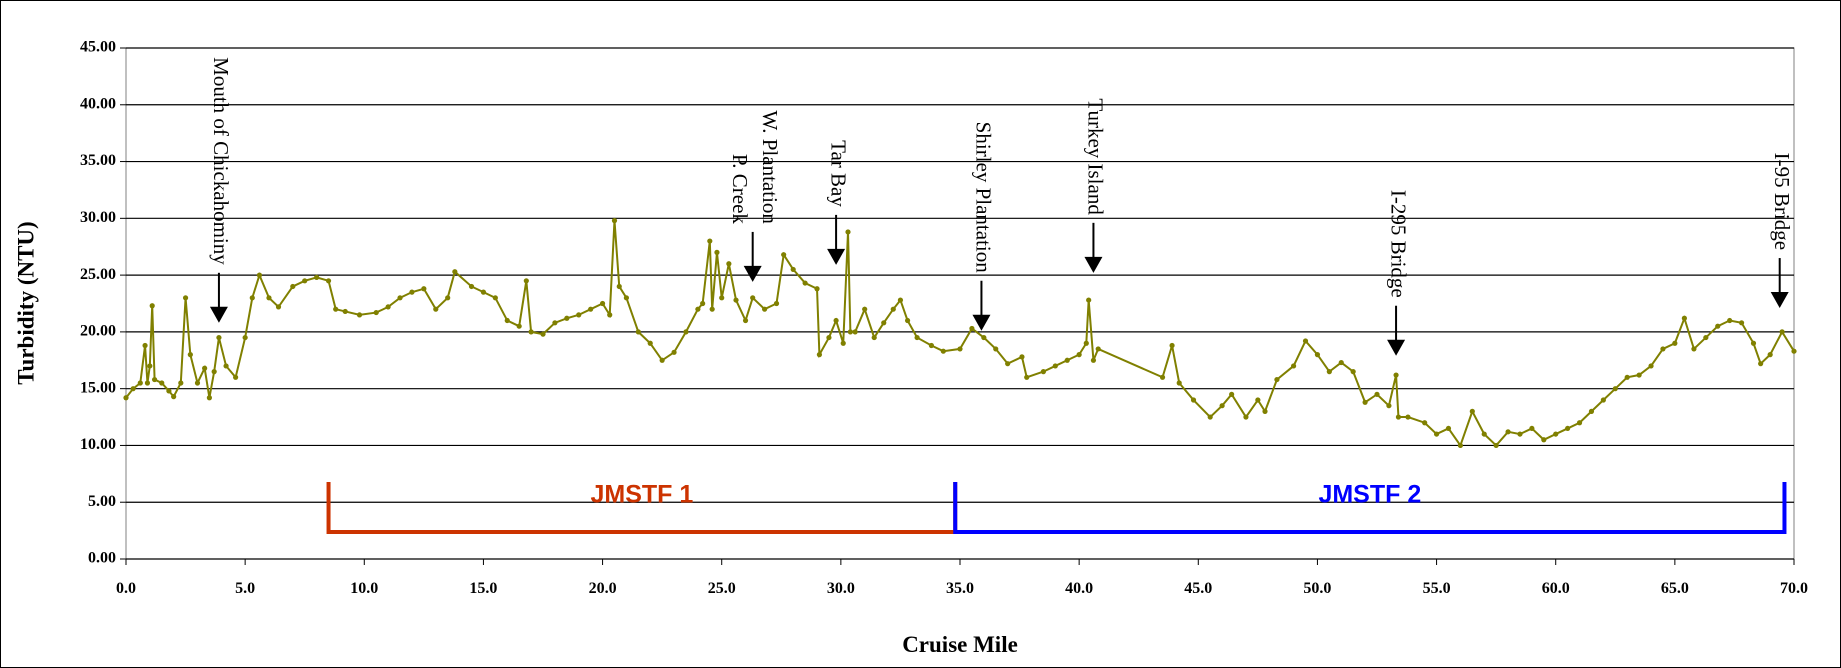  Describe the element at coordinates (483, 588) in the screenshot. I see `x-tick-label: 15.0` at that location.